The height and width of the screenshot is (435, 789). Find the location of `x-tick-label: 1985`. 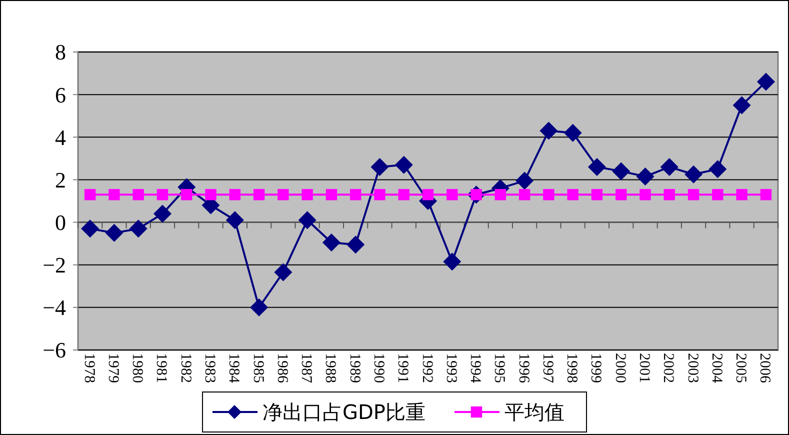

x-tick-label: 1985 is located at coordinates (258, 368).